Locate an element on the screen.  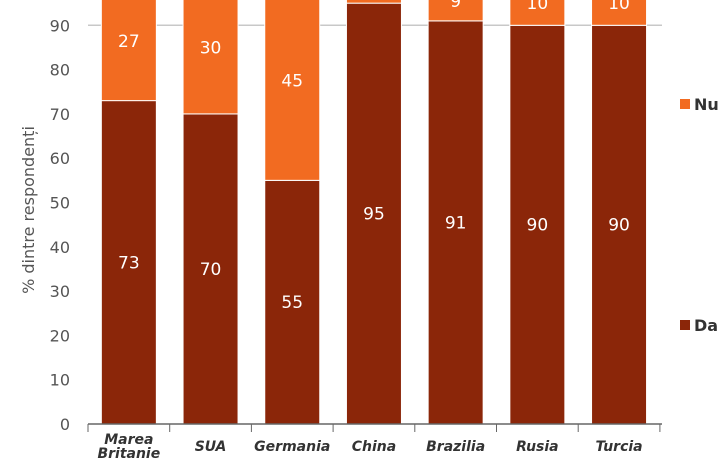
data-label: 45 is located at coordinates (292, 82).